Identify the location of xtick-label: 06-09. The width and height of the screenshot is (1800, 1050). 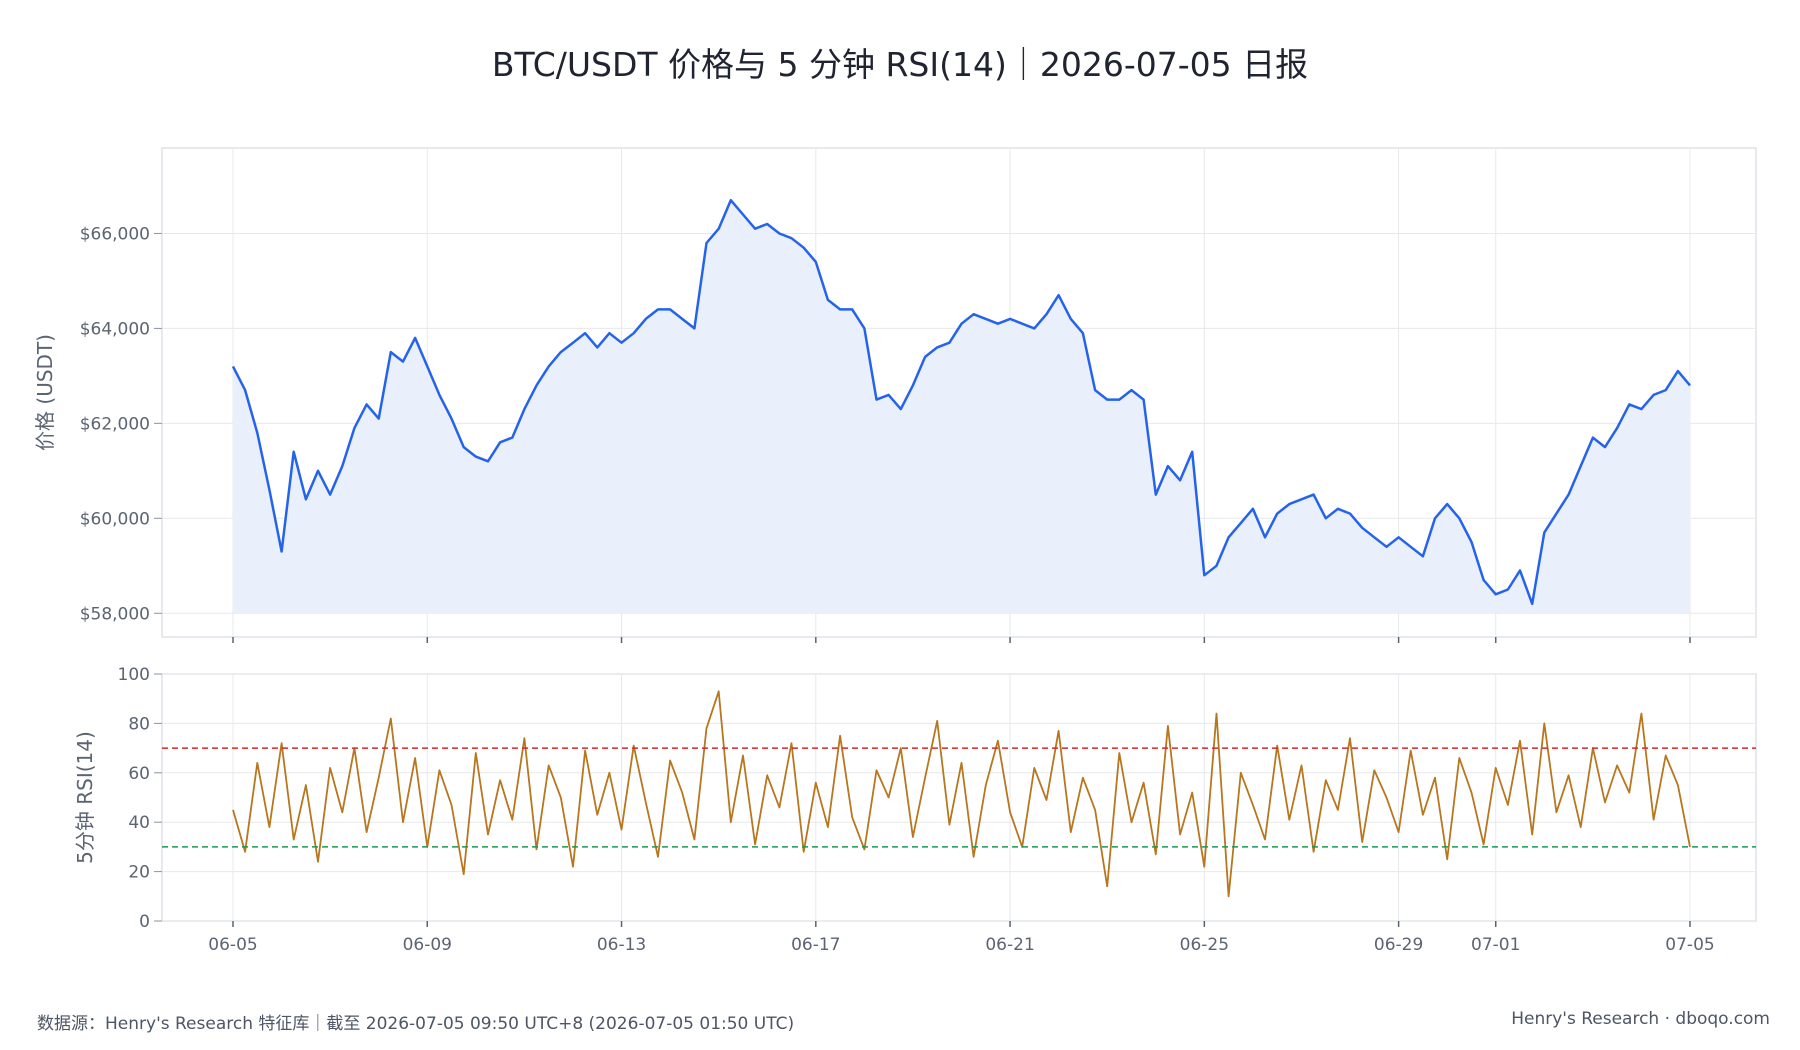
(427, 945).